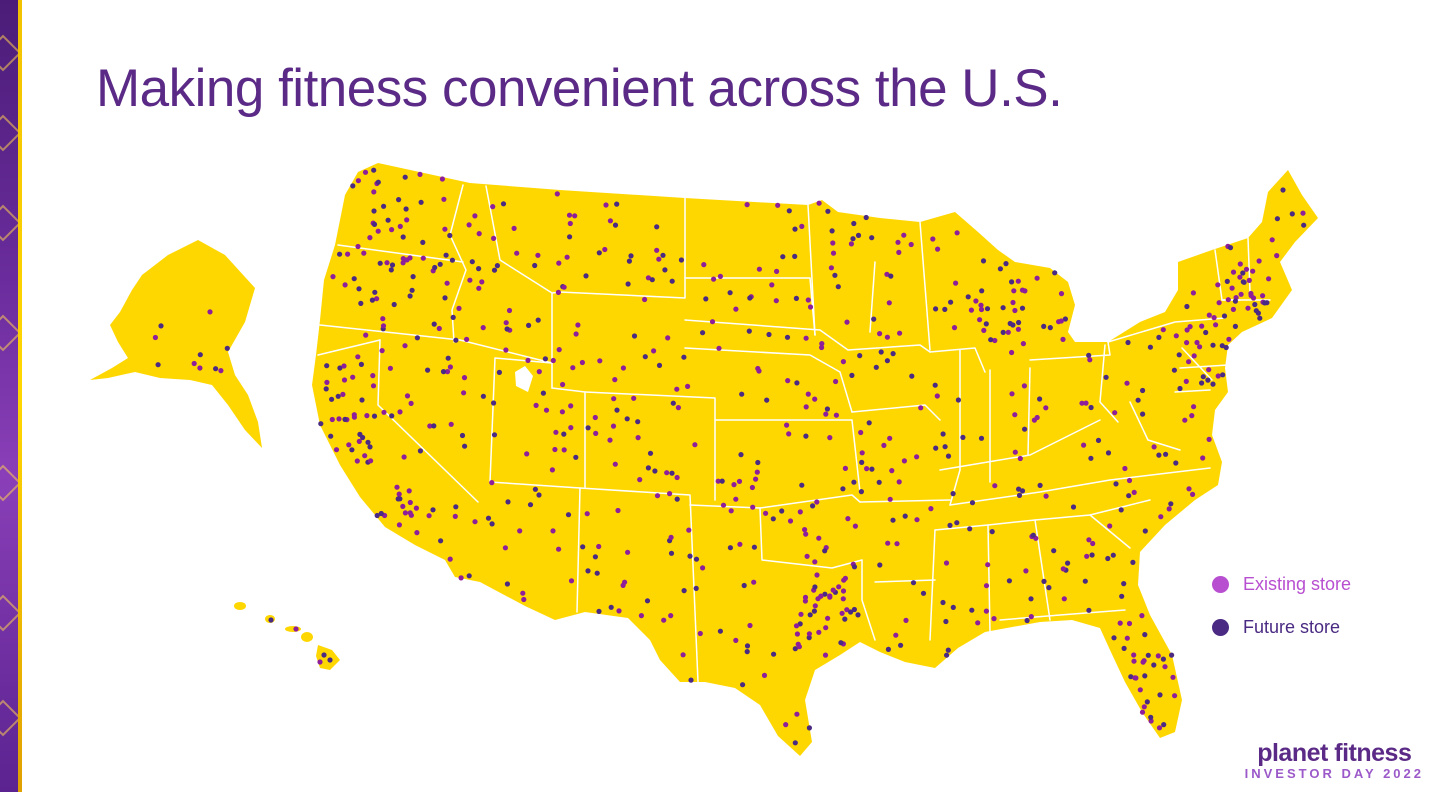 The height and width of the screenshot is (792, 1456). What do you see at coordinates (1281, 613) in the screenshot?
I see `map-legend: Existing store Future store` at bounding box center [1281, 613].